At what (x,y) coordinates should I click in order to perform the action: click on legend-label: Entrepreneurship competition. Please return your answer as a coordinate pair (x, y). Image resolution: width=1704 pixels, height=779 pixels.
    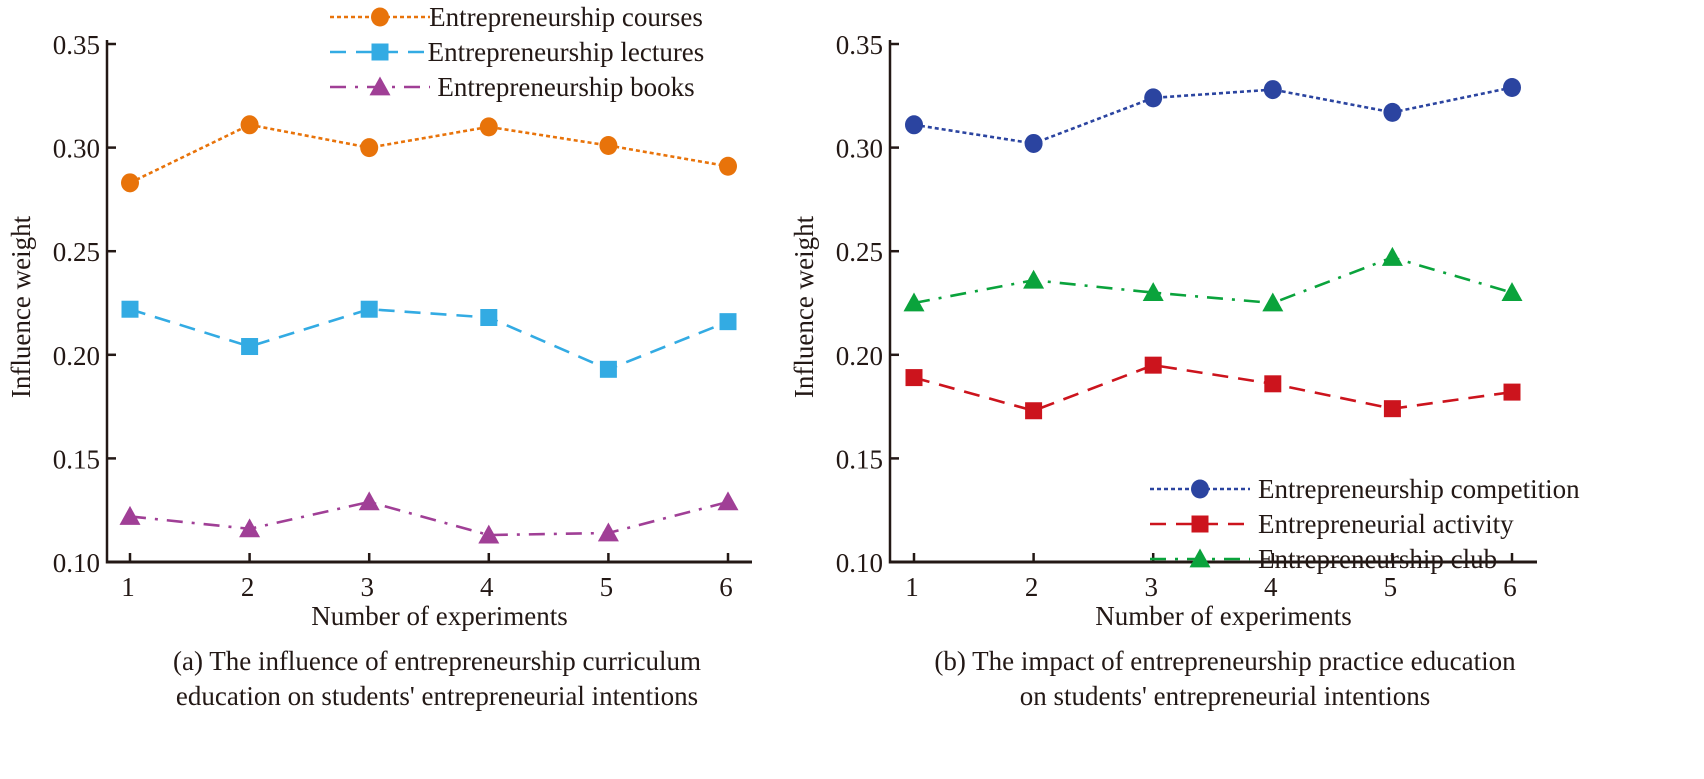
    Looking at the image, I should click on (1419, 489).